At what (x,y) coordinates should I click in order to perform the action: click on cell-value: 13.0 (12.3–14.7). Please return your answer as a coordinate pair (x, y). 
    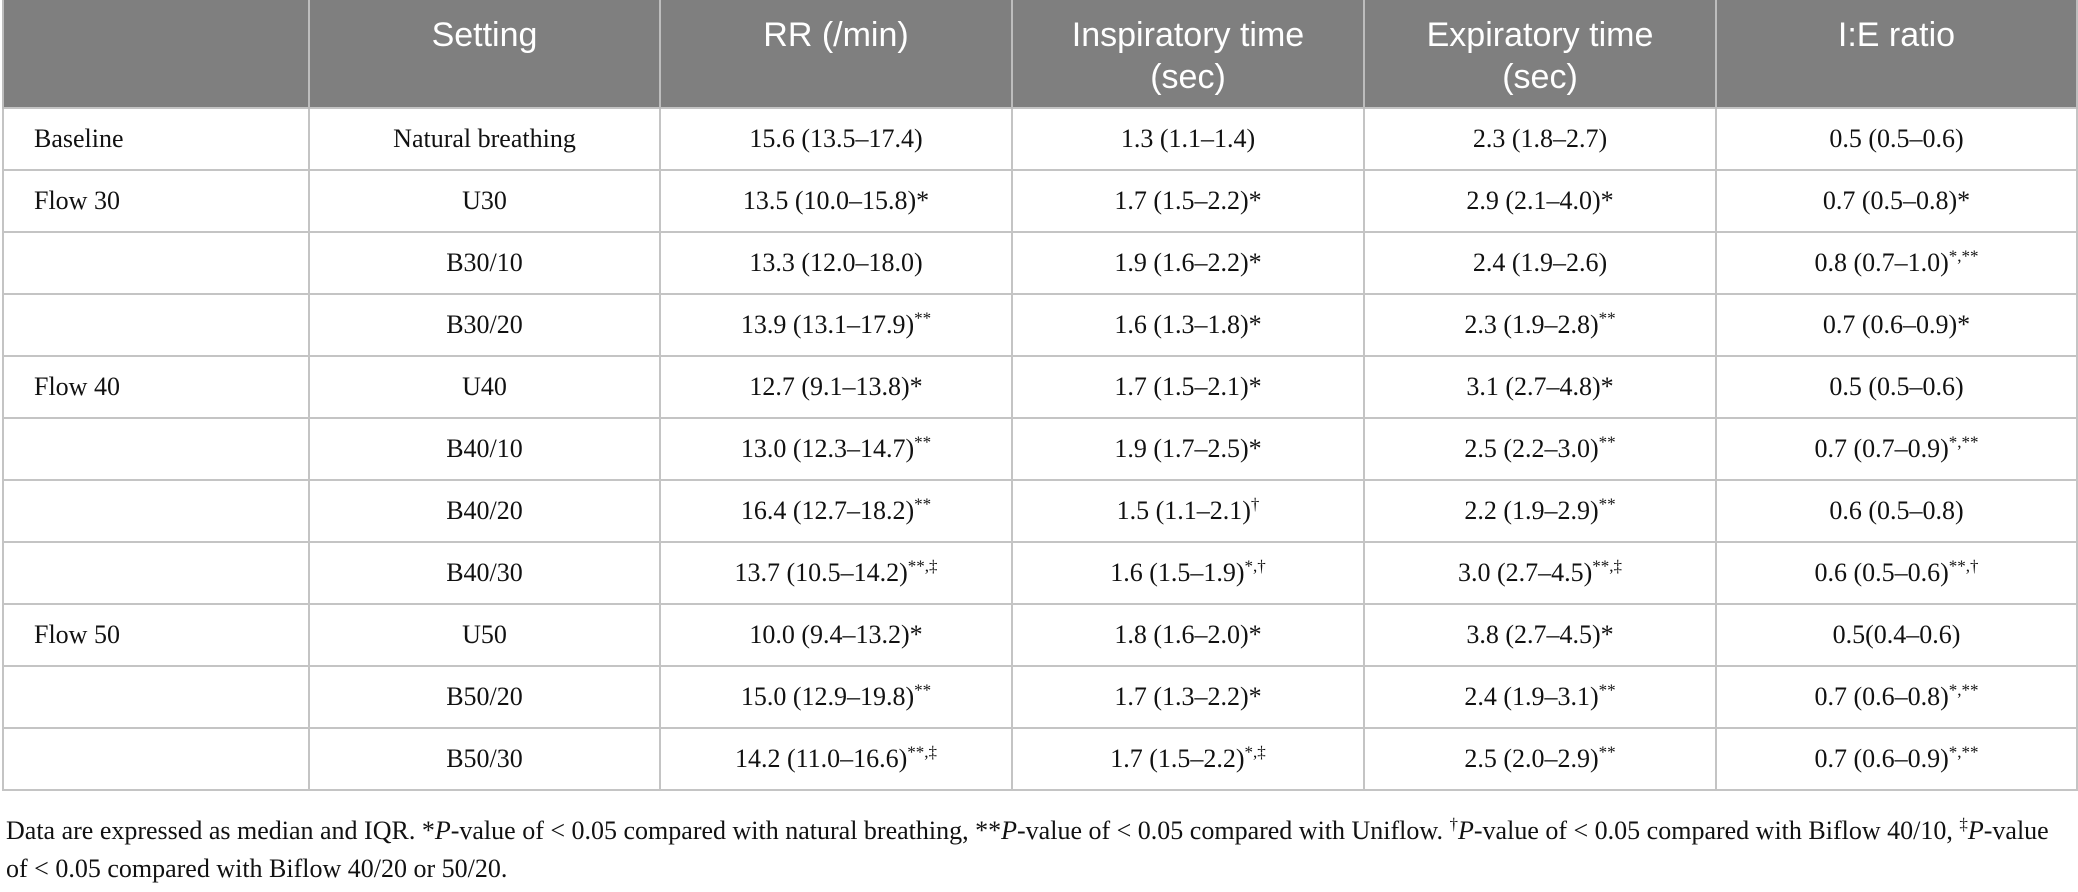
    Looking at the image, I should click on (827, 448).